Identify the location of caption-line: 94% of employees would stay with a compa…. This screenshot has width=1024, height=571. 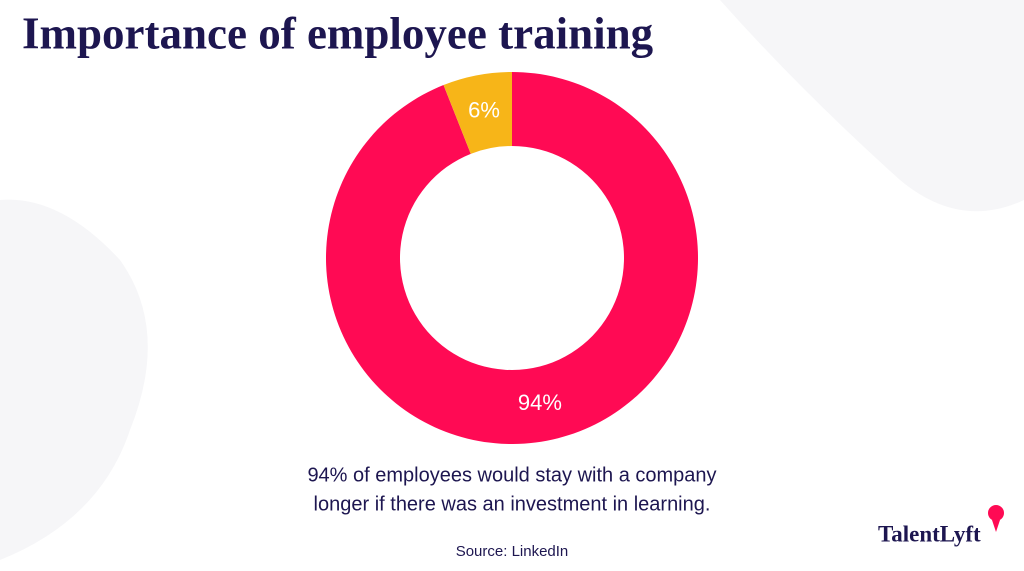
(511, 475).